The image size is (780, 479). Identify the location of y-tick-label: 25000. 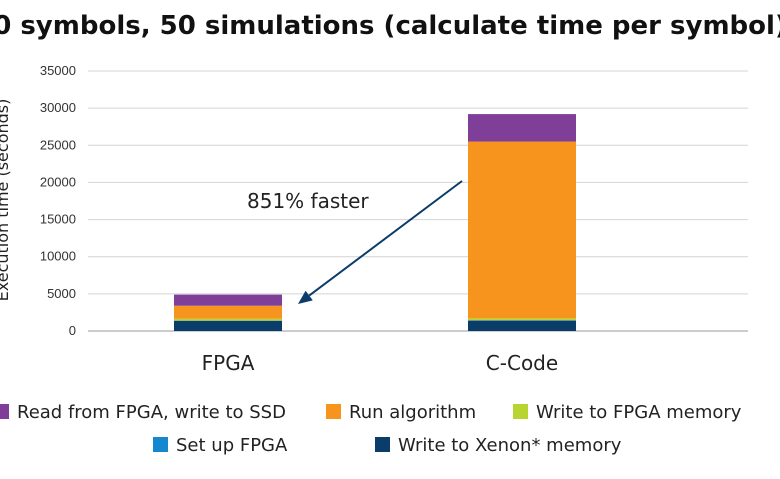
(58, 144).